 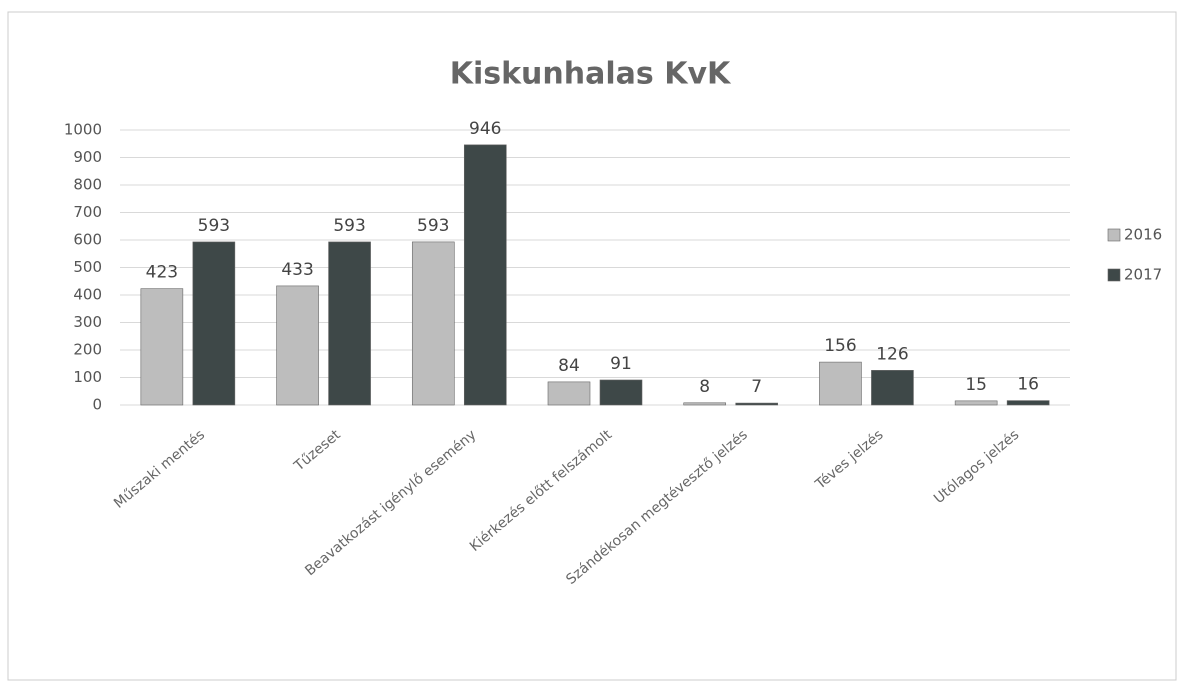 What do you see at coordinates (1028, 385) in the screenshot?
I see `data-label: 16` at bounding box center [1028, 385].